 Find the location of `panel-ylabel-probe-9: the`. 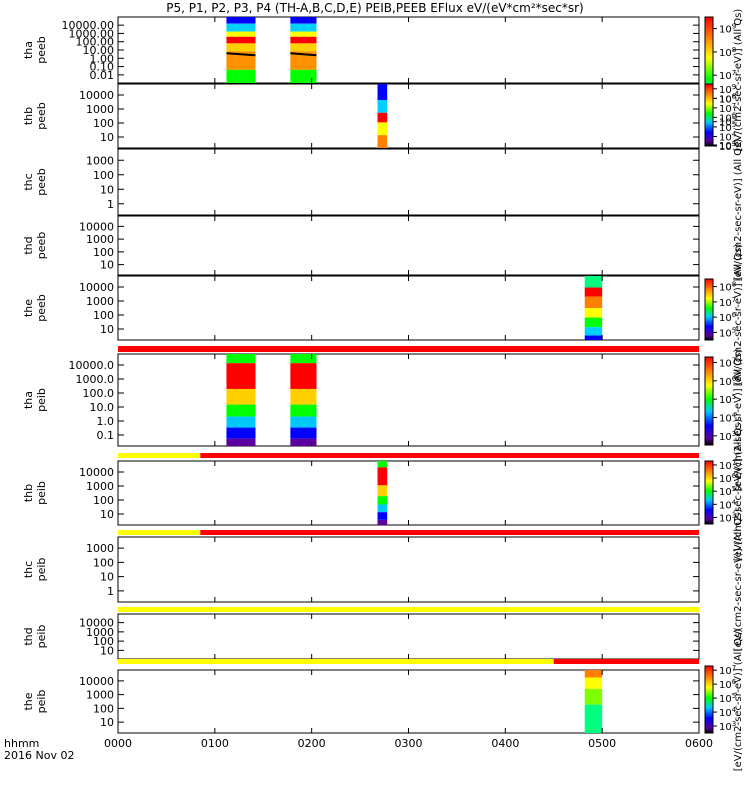

panel-ylabel-probe-9: the is located at coordinates (28, 701).